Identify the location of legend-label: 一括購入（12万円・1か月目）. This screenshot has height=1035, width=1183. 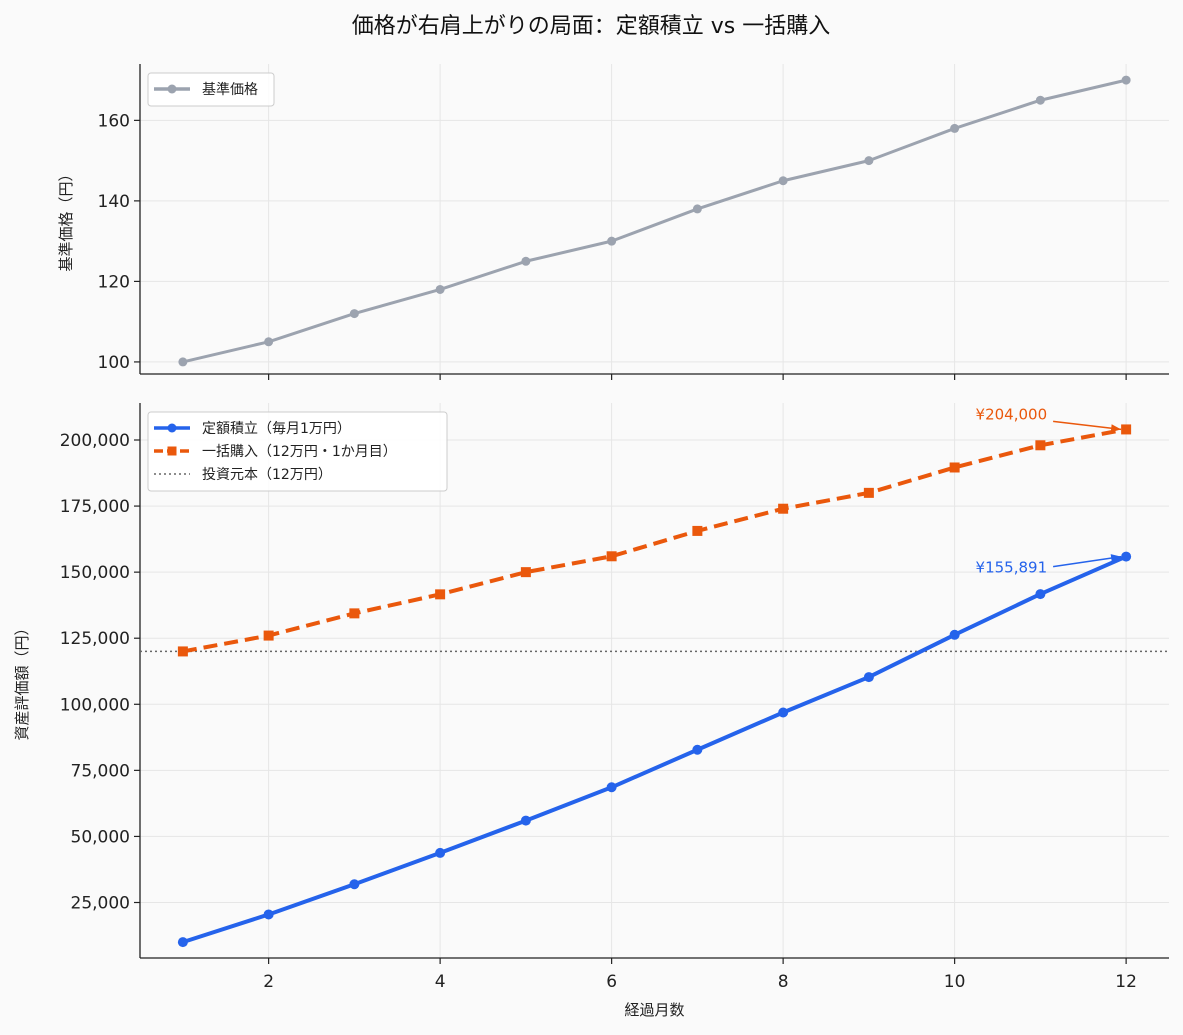
(299, 452).